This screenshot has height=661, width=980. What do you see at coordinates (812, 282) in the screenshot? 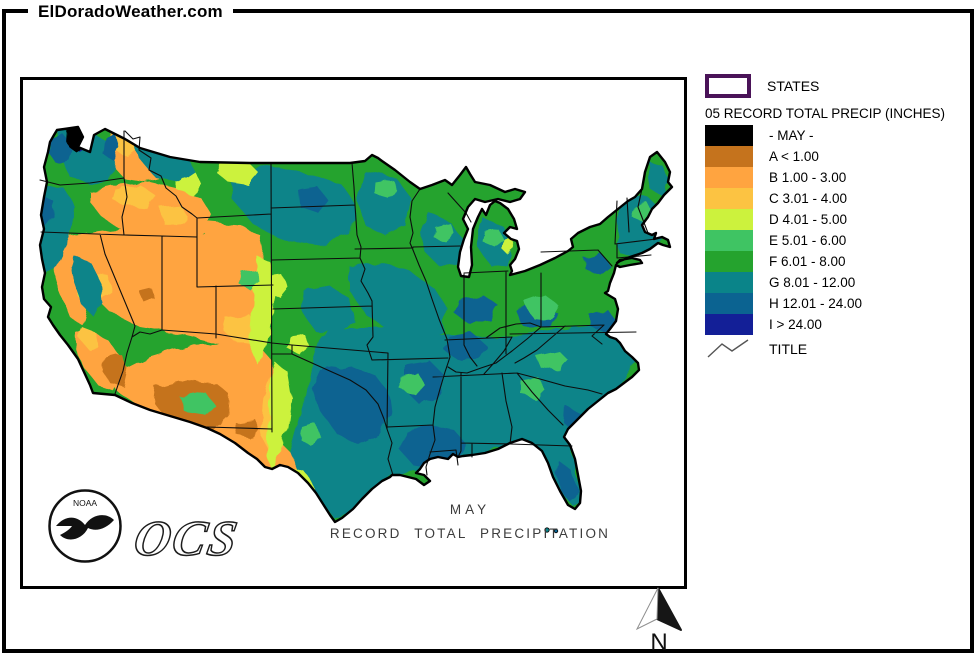
I see `legend-label-G: G 8.01 - 12.00` at bounding box center [812, 282].